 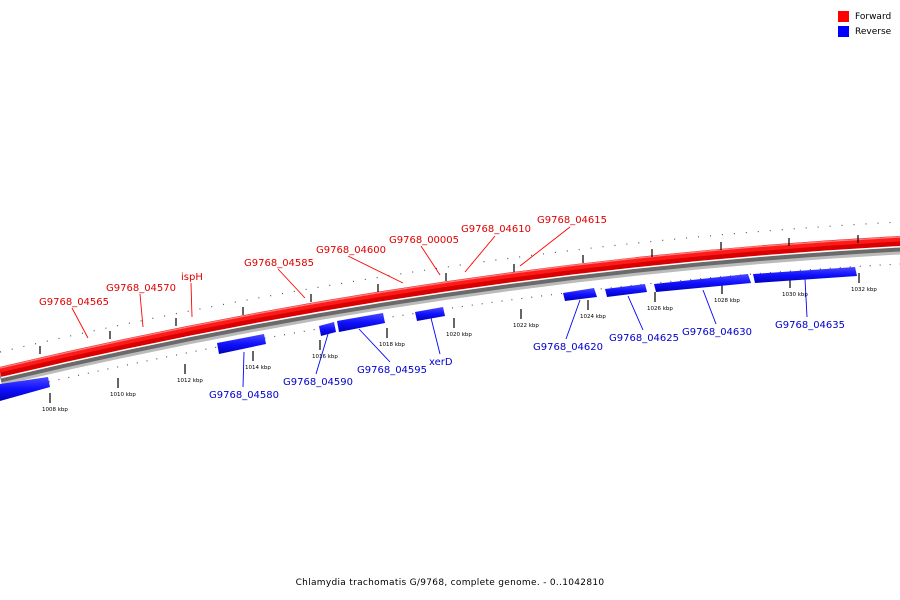 What do you see at coordinates (192, 277) in the screenshot?
I see `gene-label-forward: ispH` at bounding box center [192, 277].